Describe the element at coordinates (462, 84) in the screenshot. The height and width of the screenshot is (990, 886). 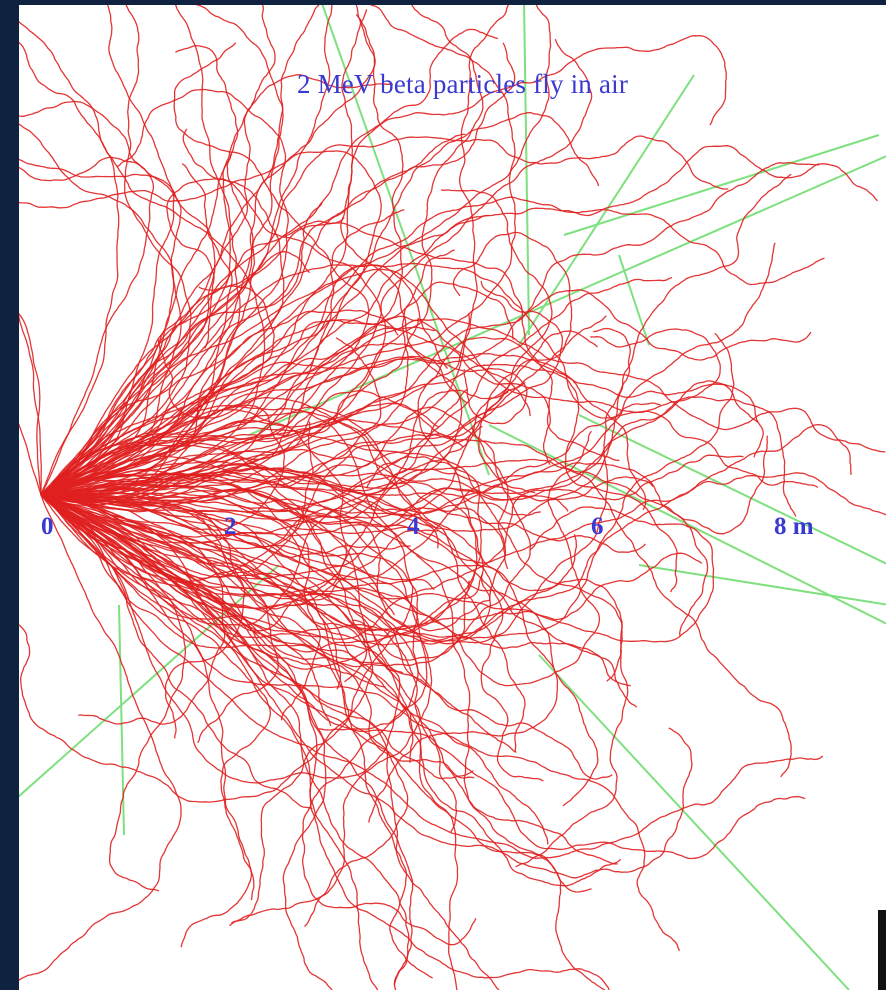
I see `figure-title: 2 MeV beta particles fly in air` at that location.